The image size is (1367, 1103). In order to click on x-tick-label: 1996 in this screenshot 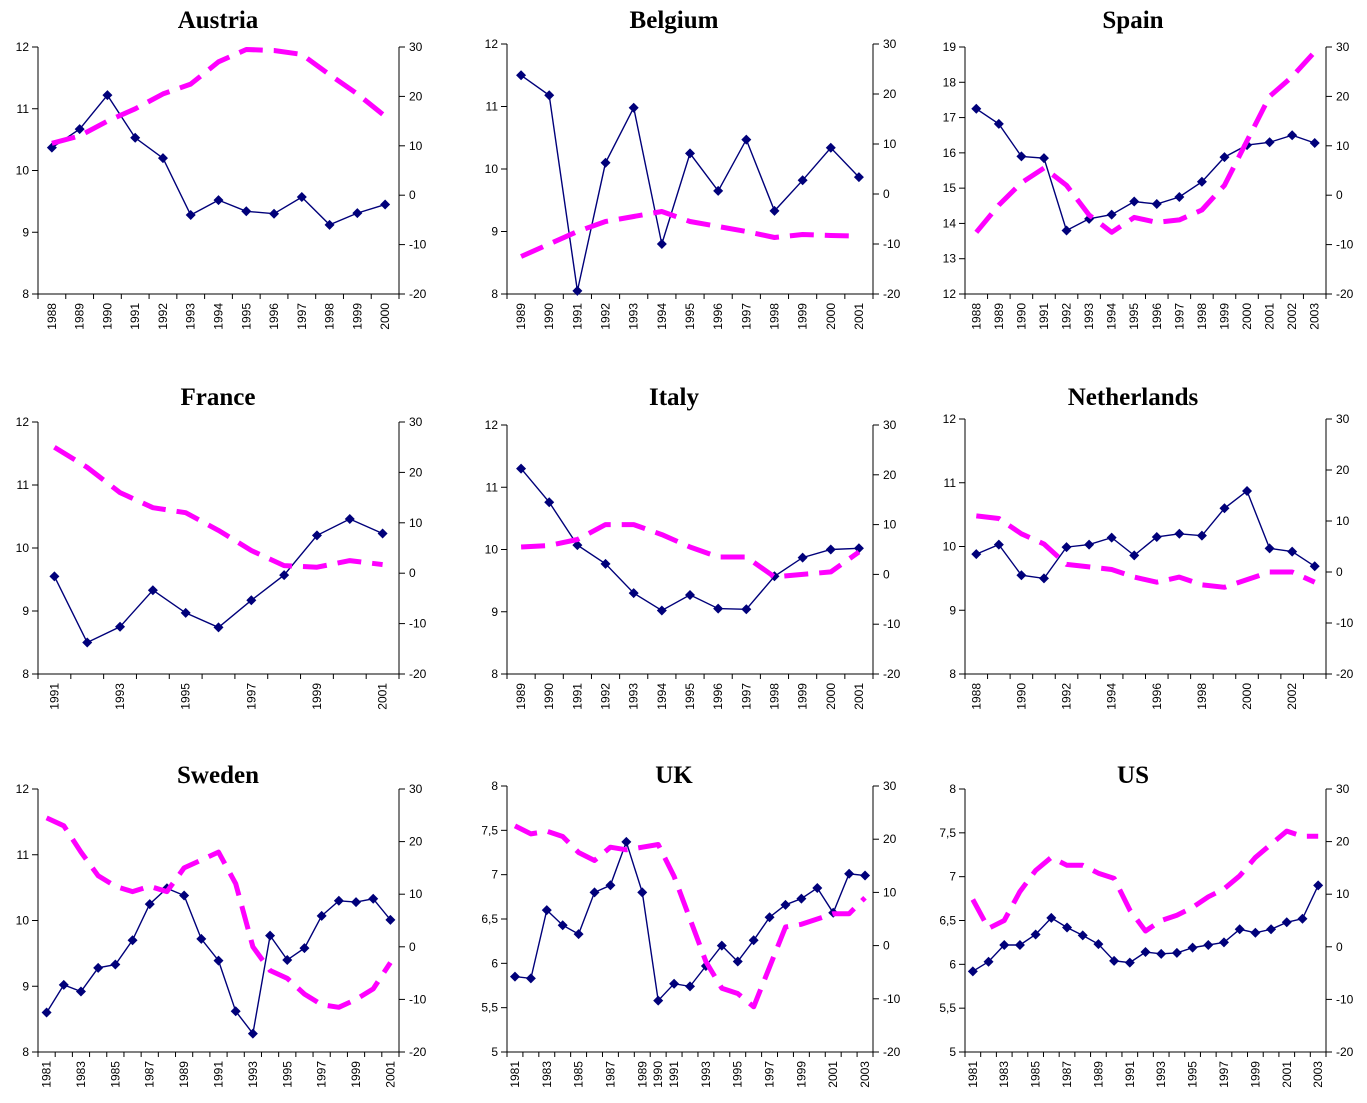, I will do `click(1157, 696)`.